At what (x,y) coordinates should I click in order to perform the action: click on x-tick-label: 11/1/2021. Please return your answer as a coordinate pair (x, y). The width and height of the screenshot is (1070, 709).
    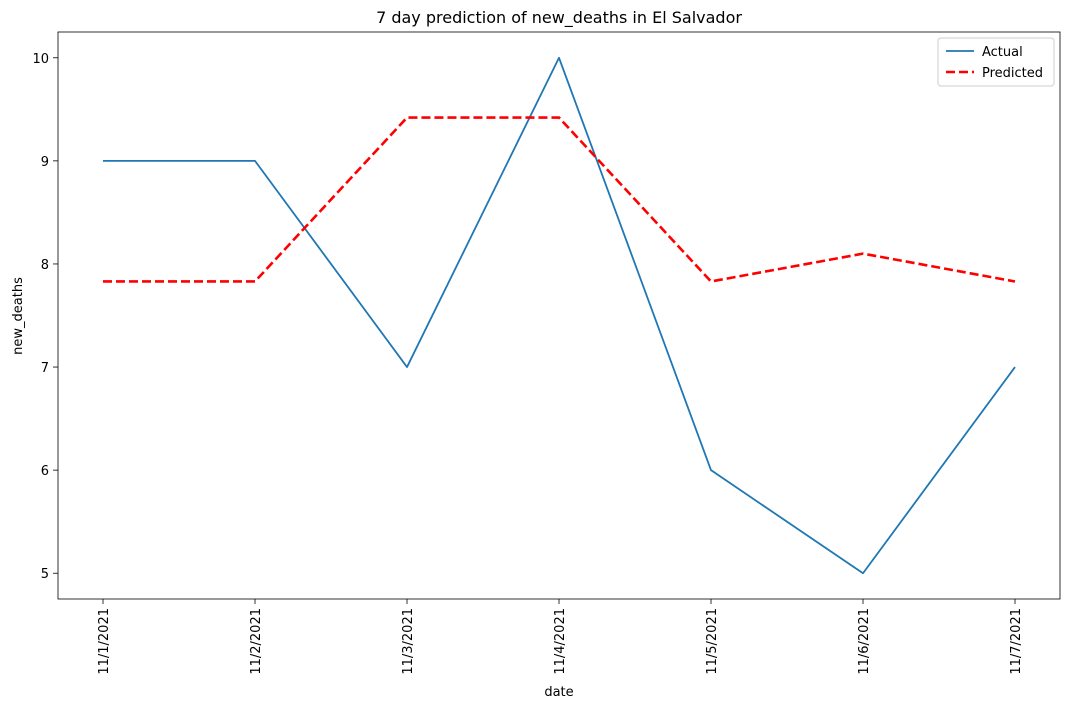
    Looking at the image, I should click on (104, 641).